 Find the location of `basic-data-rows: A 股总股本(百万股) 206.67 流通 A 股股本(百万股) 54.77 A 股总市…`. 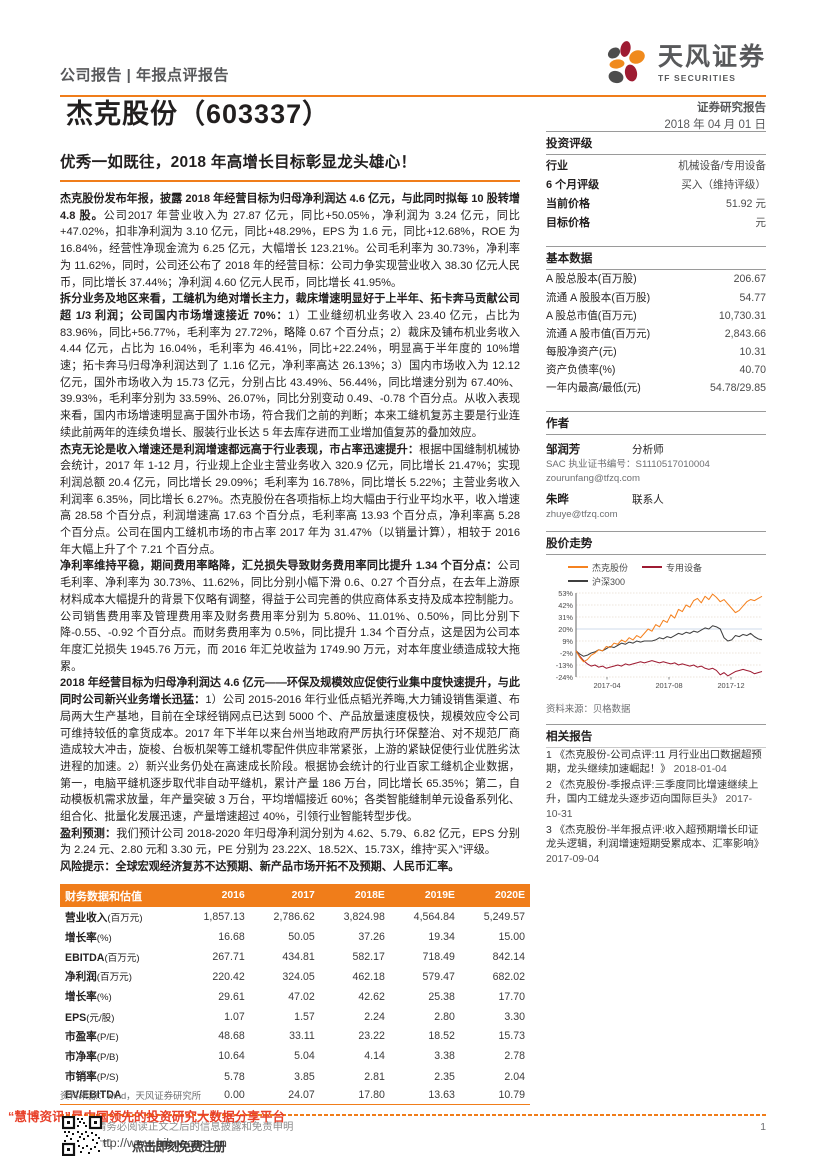

basic-data-rows: A 股总股本(百万股) 206.67 流通 A 股股本(百万股) 54.77 A 股总市… is located at coordinates (656, 333).